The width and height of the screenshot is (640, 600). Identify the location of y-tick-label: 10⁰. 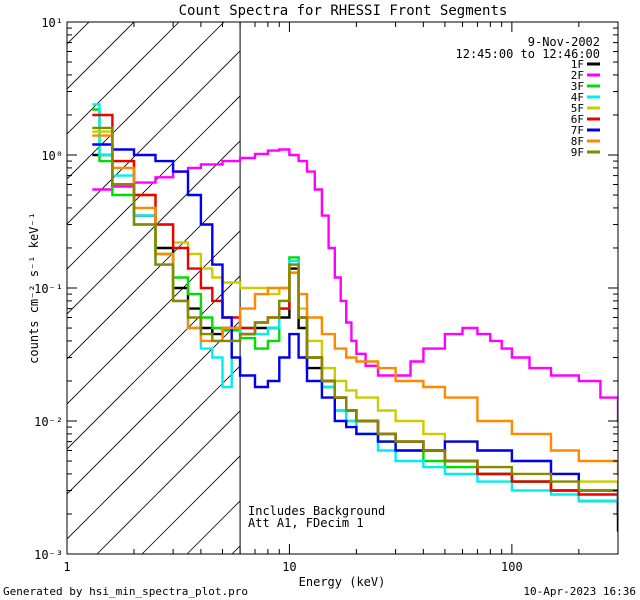
(52, 156).